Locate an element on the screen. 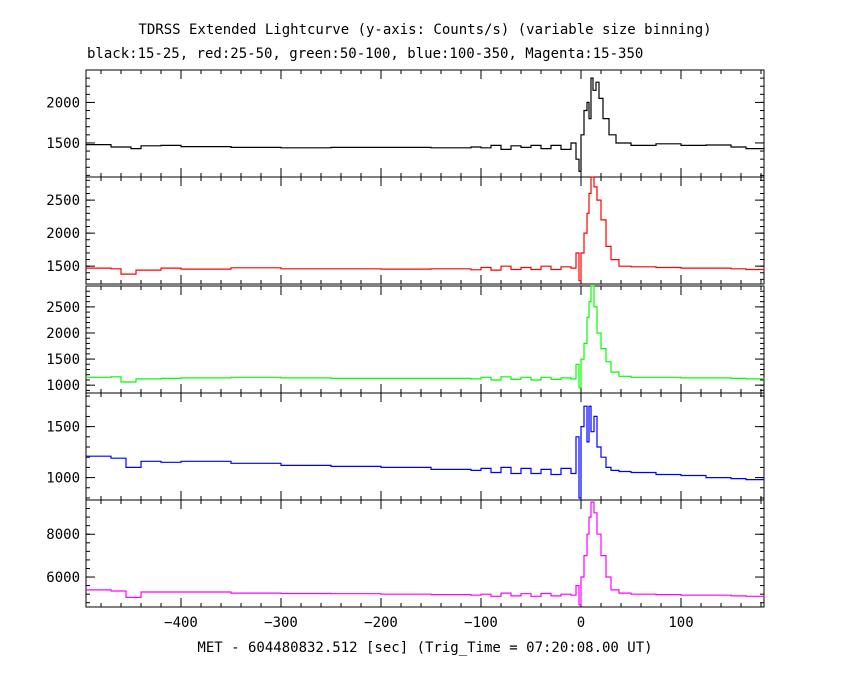  y-tick-label: 6000 is located at coordinates (63, 578).